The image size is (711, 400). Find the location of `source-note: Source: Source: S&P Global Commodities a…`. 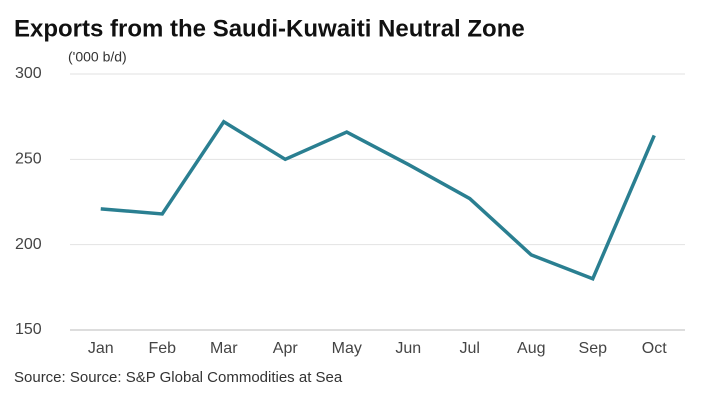

source-note: Source: Source: S&P Global Commodities a… is located at coordinates (178, 377).